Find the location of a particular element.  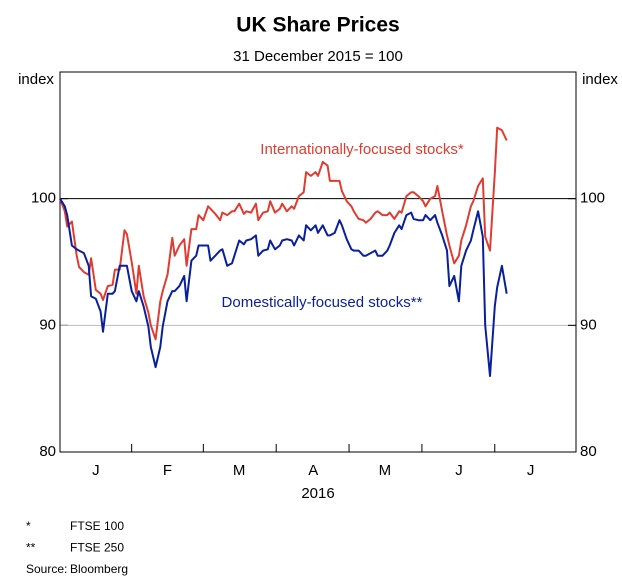

x-axis-label: 2016 is located at coordinates (317, 493).